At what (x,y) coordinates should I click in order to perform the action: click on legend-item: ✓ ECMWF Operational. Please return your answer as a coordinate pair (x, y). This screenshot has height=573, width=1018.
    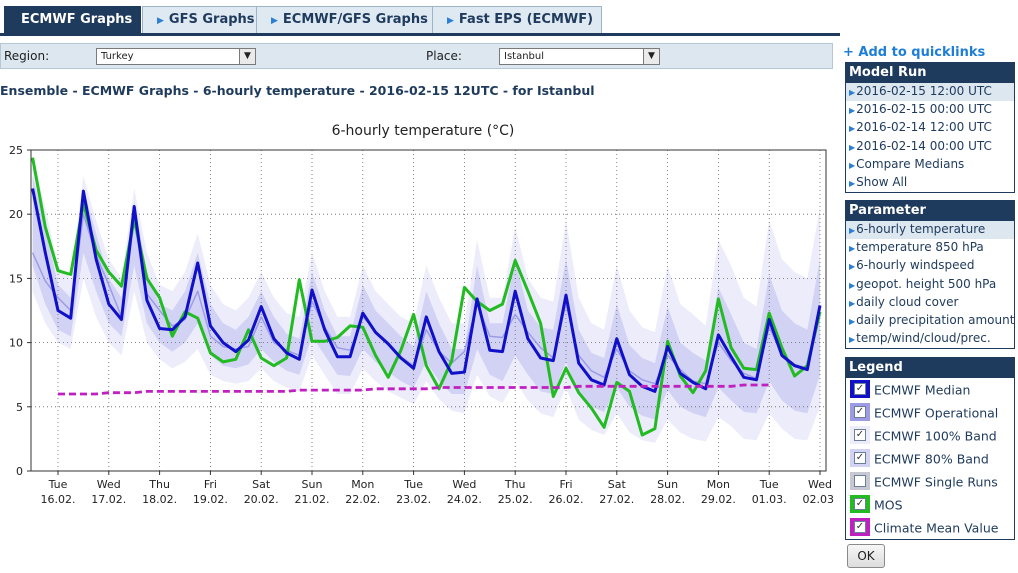
    Looking at the image, I should click on (930, 412).